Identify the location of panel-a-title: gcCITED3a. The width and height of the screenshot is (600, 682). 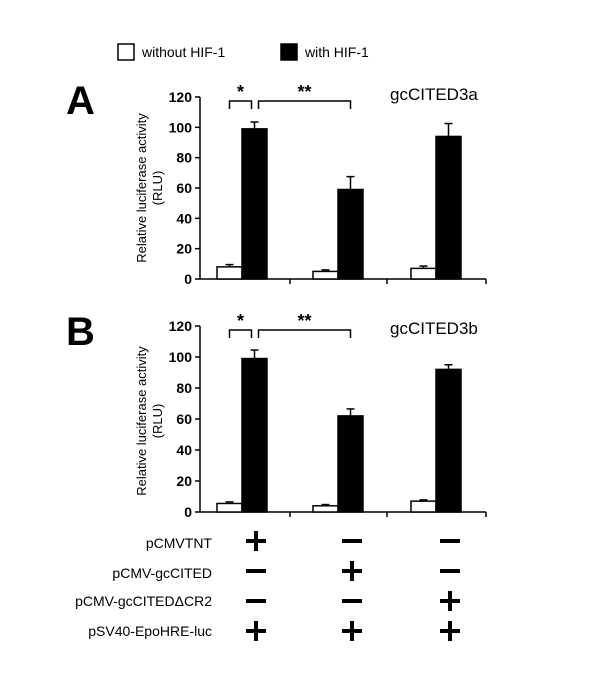
(434, 94).